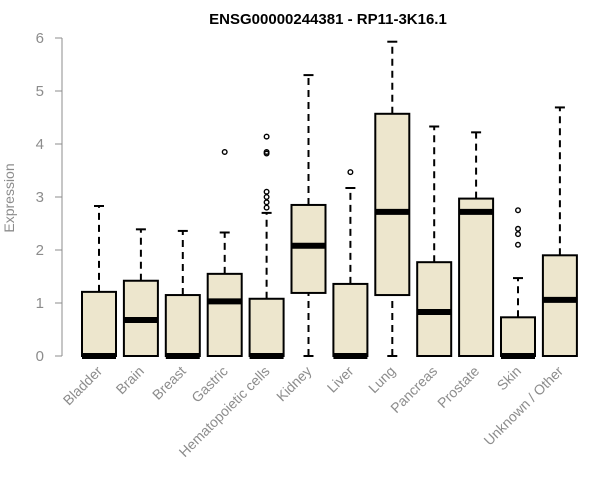 The image size is (600, 500). Describe the element at coordinates (40, 144) in the screenshot. I see `y-tick-label: 4` at that location.